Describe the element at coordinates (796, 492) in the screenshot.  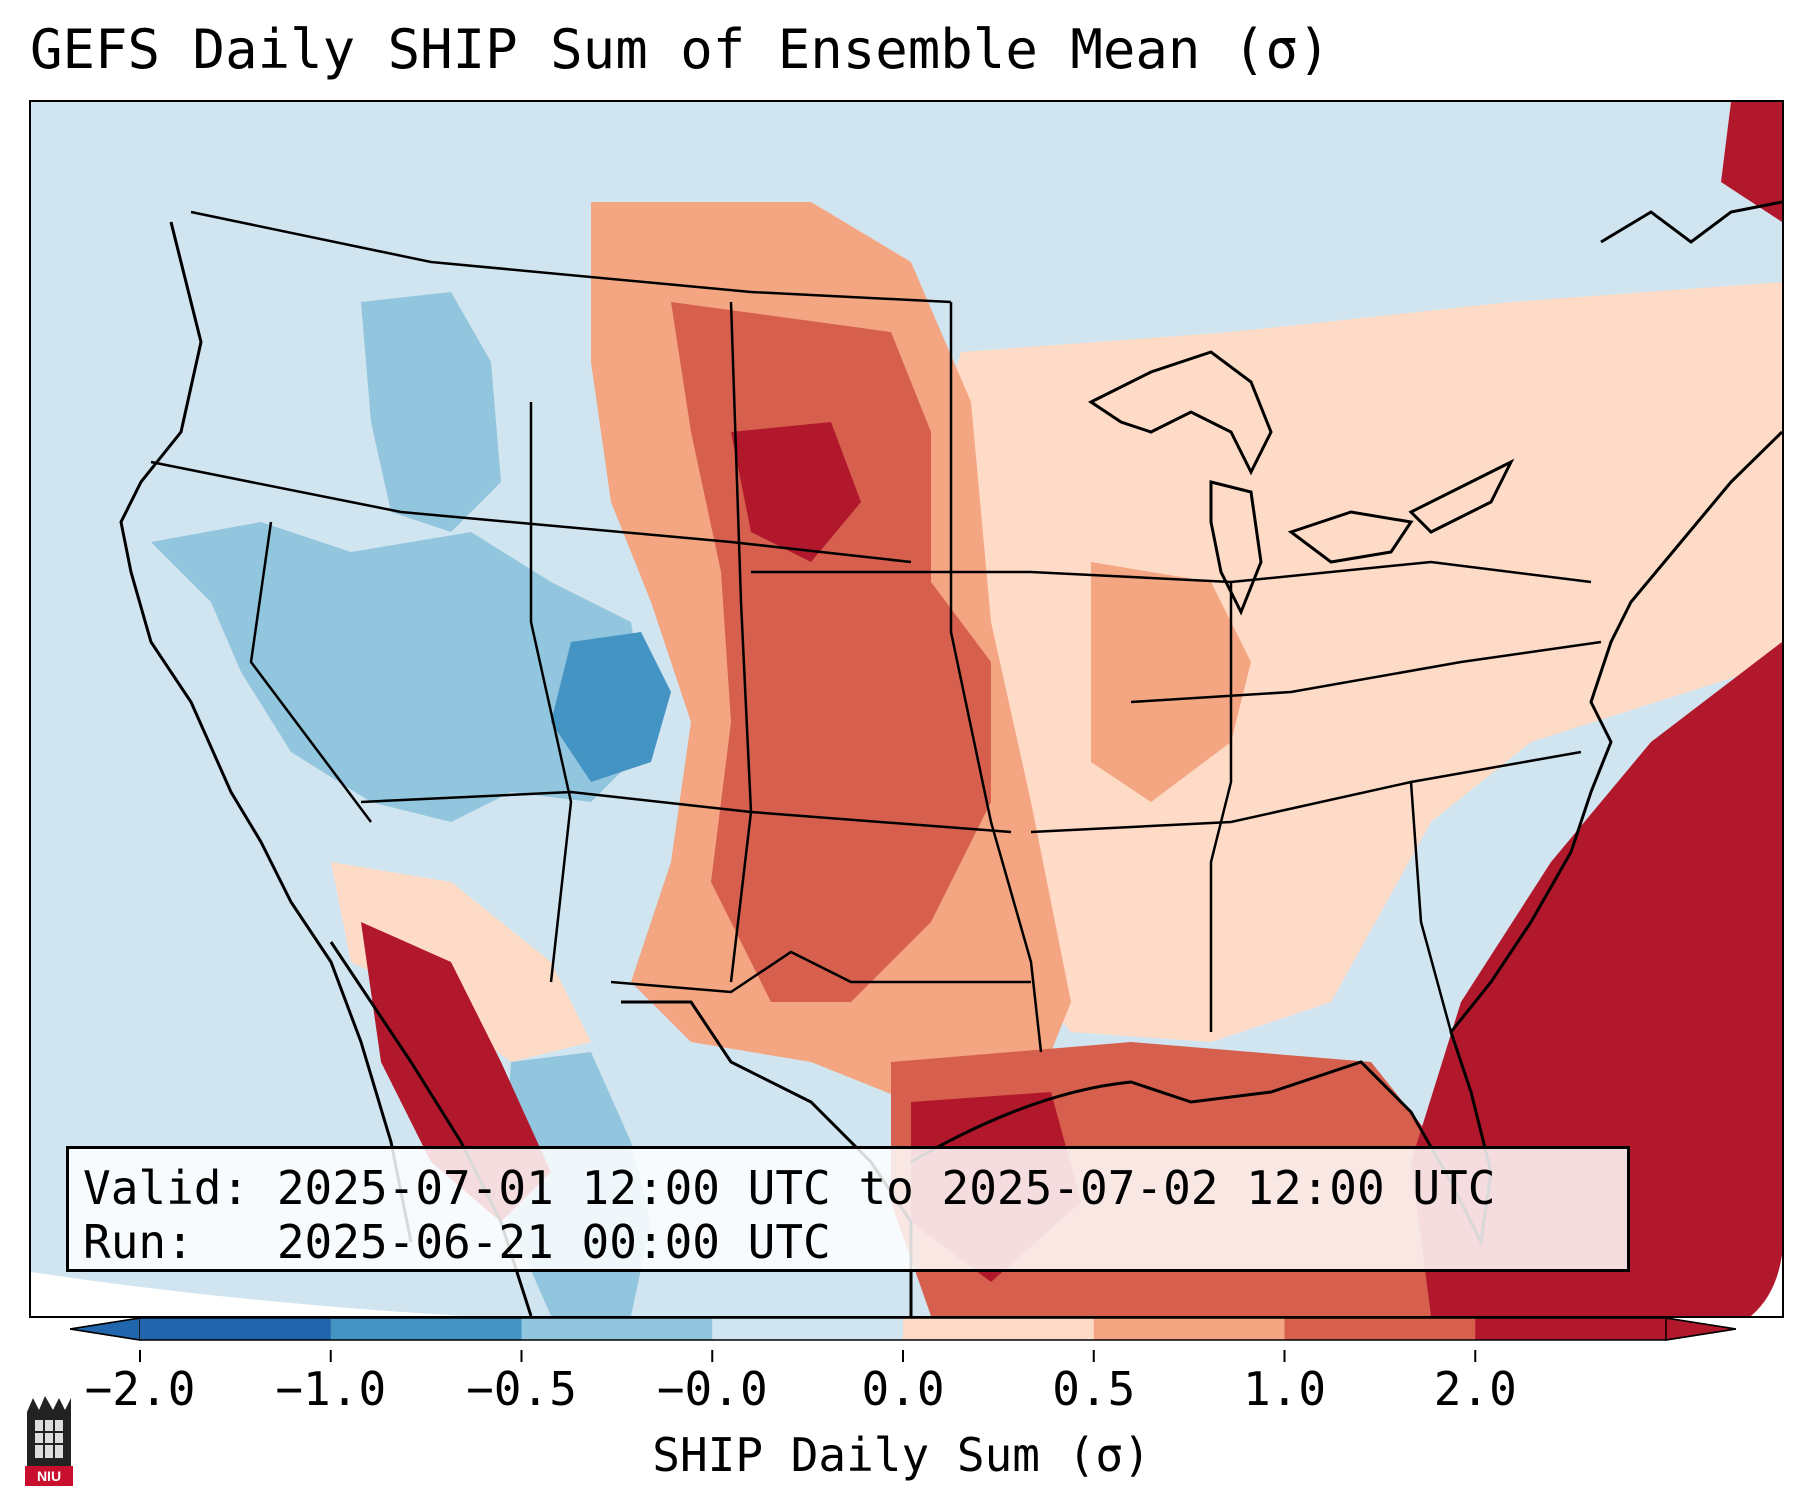
I see `extreme-dakotas` at that location.